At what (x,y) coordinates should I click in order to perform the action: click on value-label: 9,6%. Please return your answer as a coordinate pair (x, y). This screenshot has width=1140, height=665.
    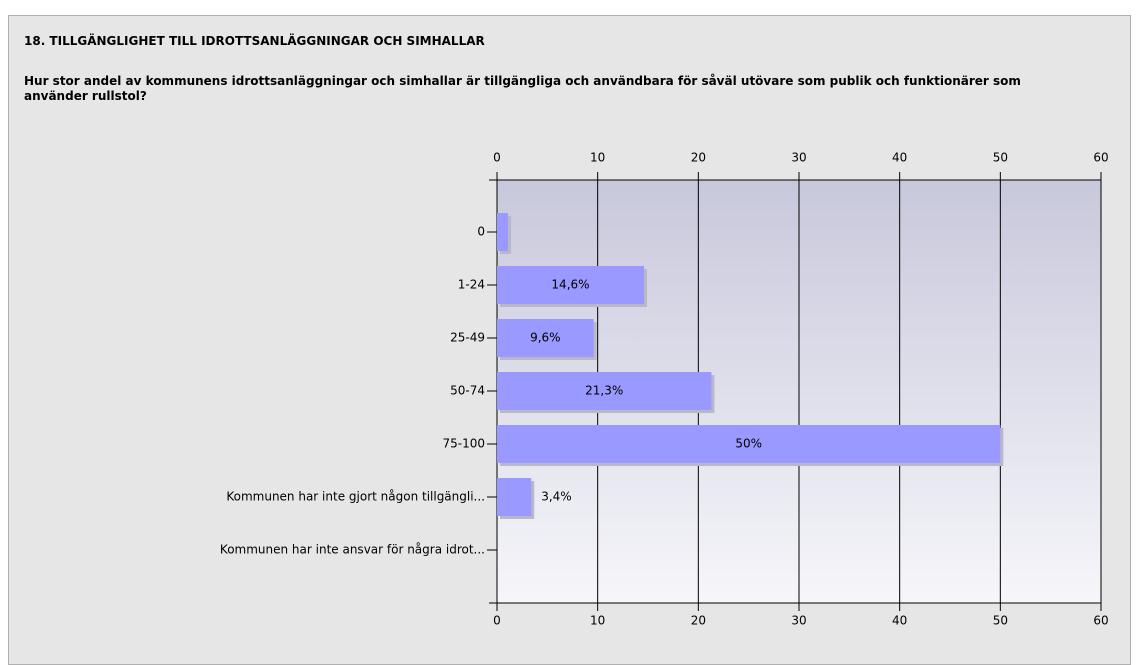
    Looking at the image, I should click on (545, 338).